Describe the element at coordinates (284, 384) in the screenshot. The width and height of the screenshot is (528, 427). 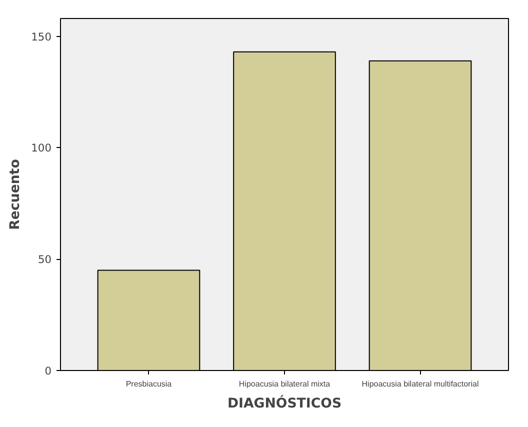
I see `x-tick-label: Hipoacusia bilateral mixta` at that location.